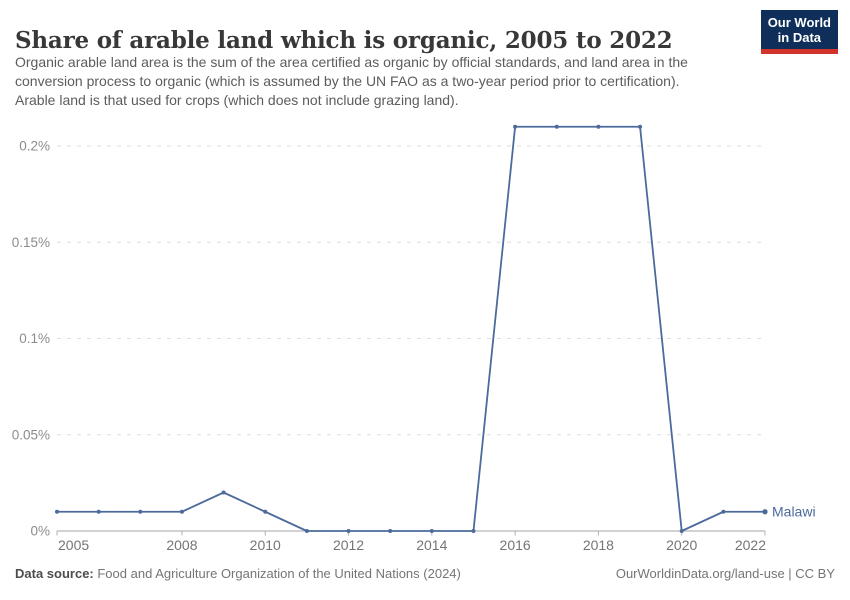  Describe the element at coordinates (34, 338) in the screenshot. I see `y-axis-tick-label: 0.1%` at that location.